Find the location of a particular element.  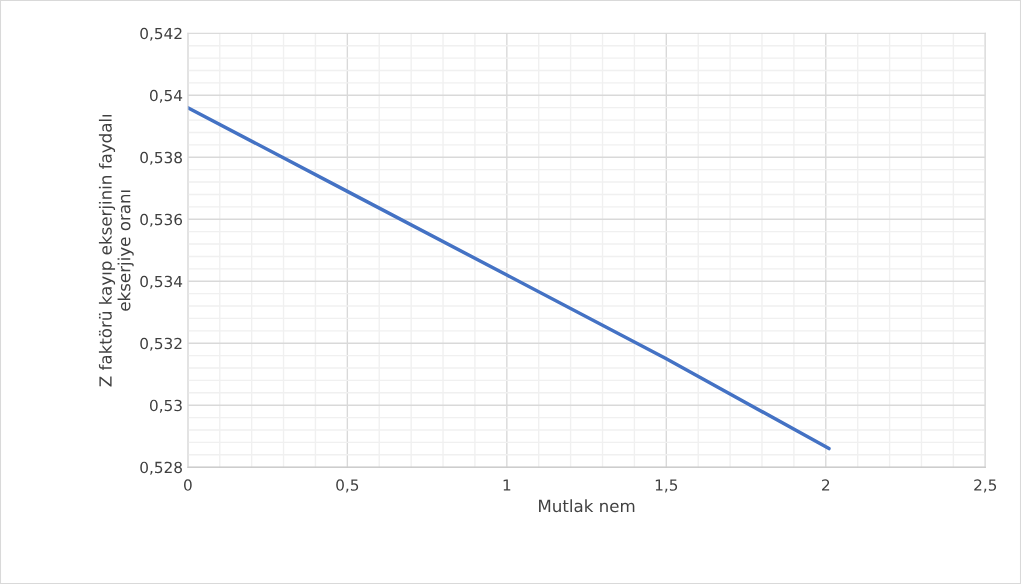

y-tick-label: 0,536 is located at coordinates (161, 220).